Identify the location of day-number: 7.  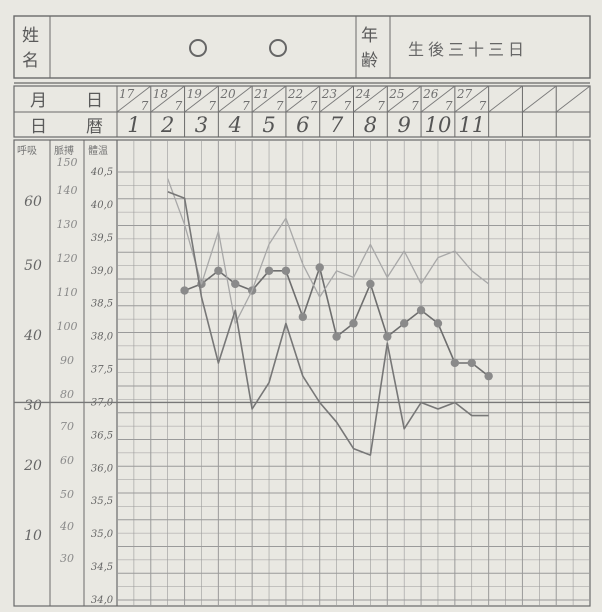
(337, 125).